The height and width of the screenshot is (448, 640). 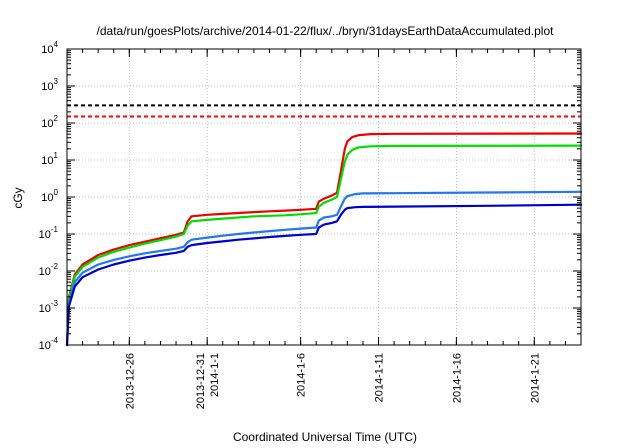 What do you see at coordinates (55, 229) in the screenshot?
I see `y-tick-exponent: -1` at bounding box center [55, 229].